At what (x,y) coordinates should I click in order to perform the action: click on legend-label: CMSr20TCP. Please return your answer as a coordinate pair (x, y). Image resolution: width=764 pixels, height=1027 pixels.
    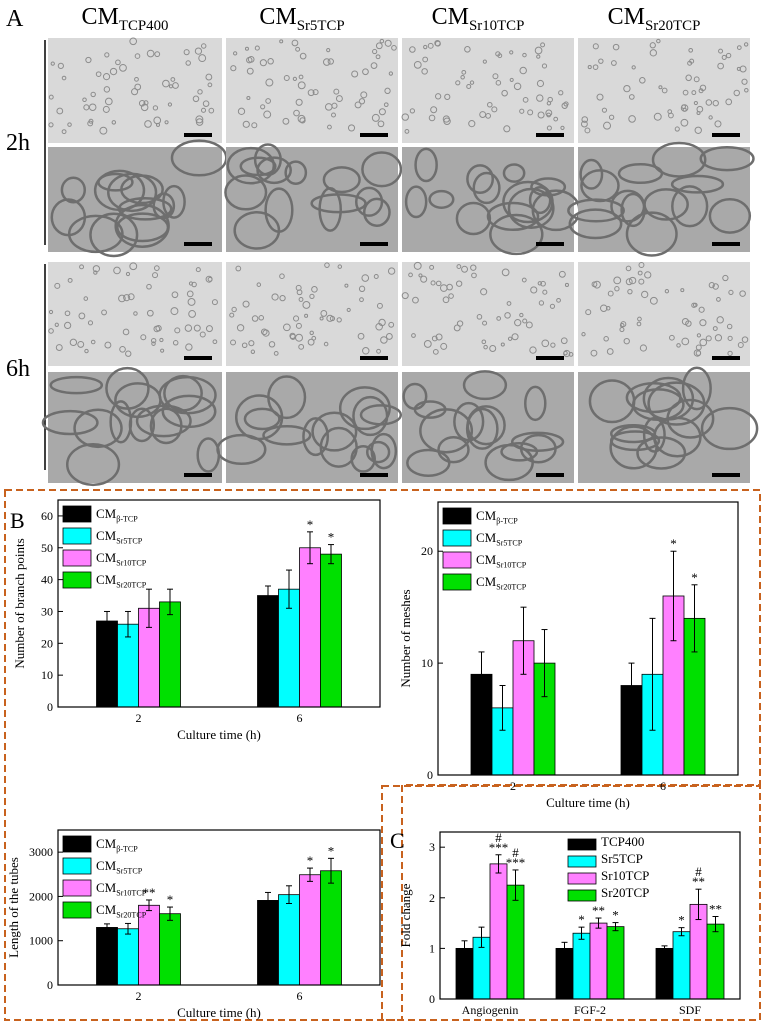
    Looking at the image, I should click on (121, 580).